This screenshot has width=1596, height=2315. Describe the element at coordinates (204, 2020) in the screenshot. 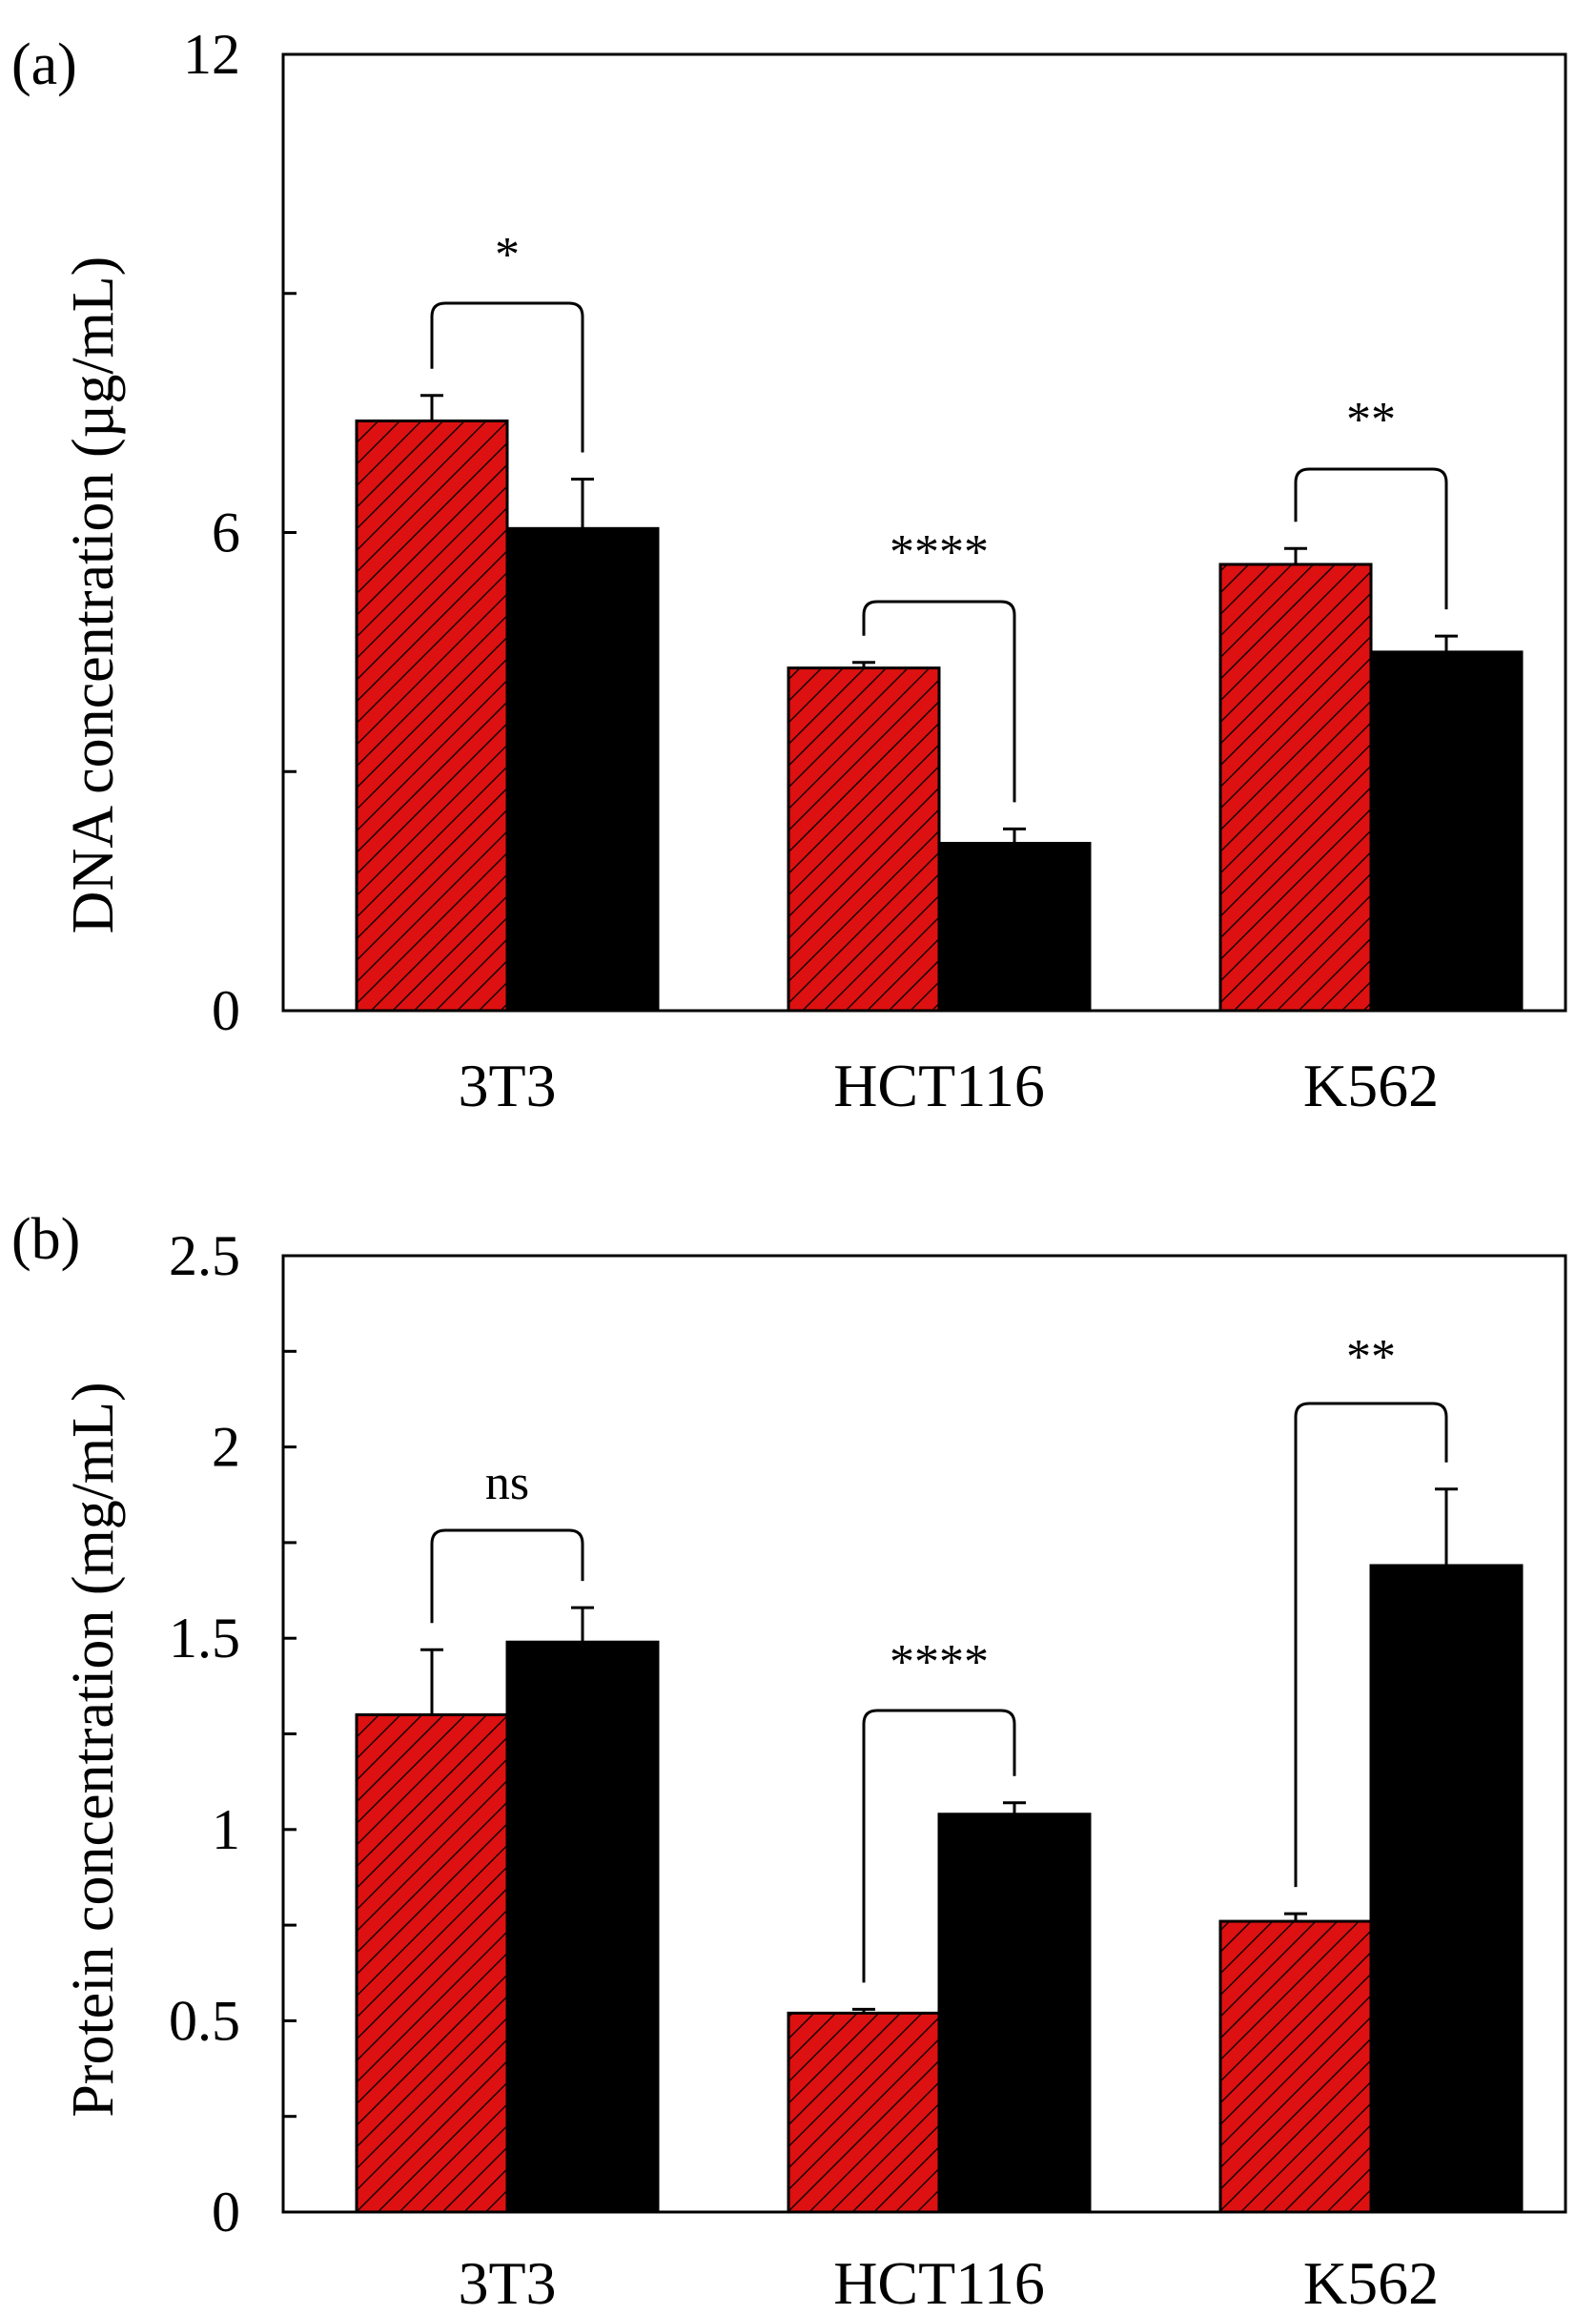

I see `y-tick-label: 0.5` at that location.